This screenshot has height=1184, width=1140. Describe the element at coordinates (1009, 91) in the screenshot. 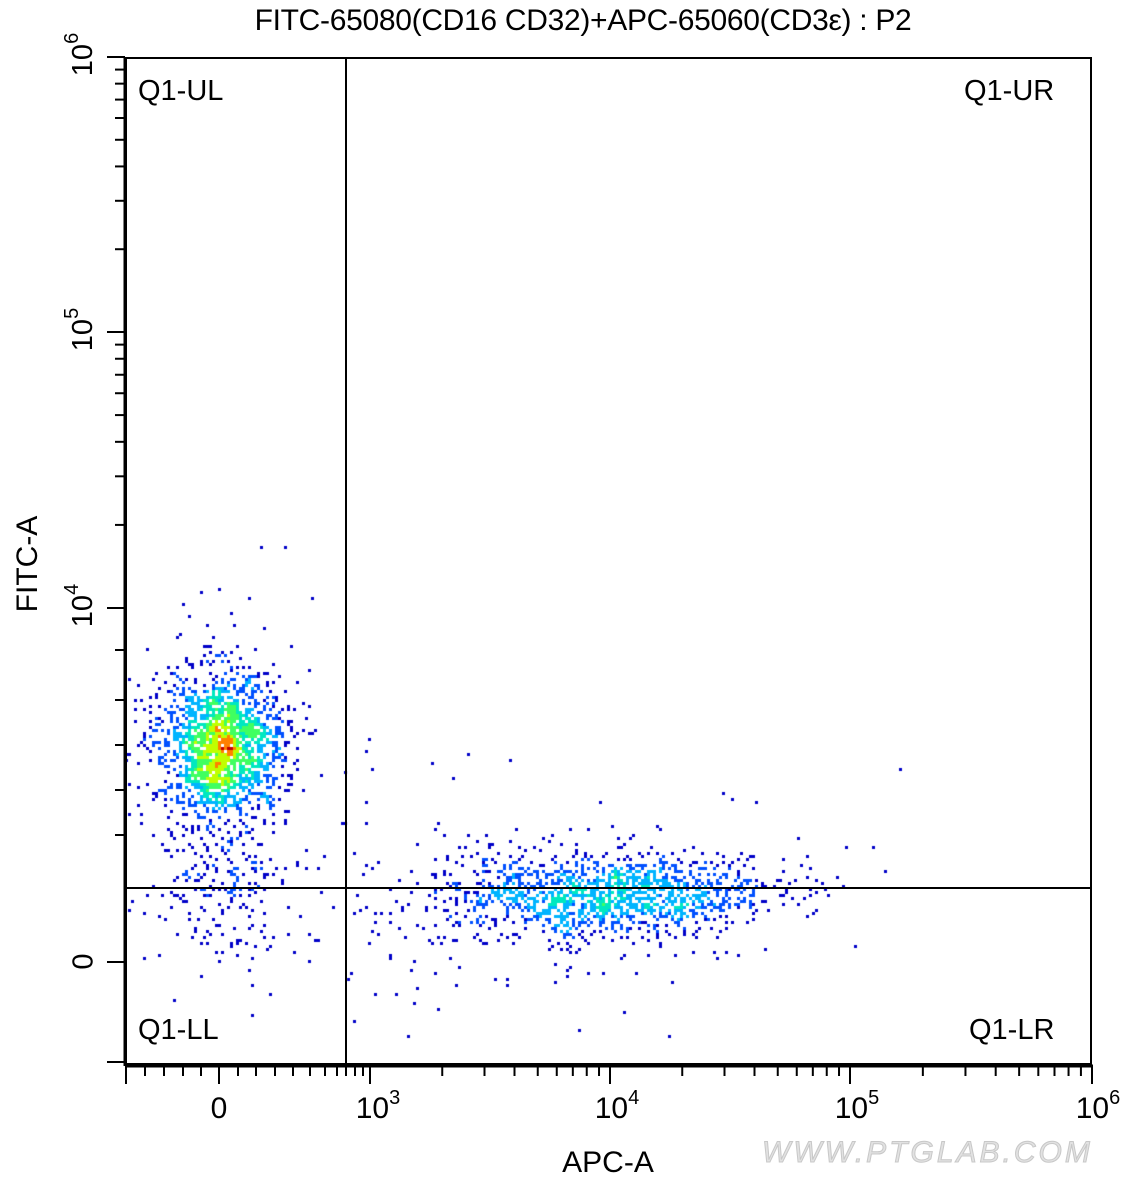

I see `quadrant-label-ur: Q1-UR` at that location.